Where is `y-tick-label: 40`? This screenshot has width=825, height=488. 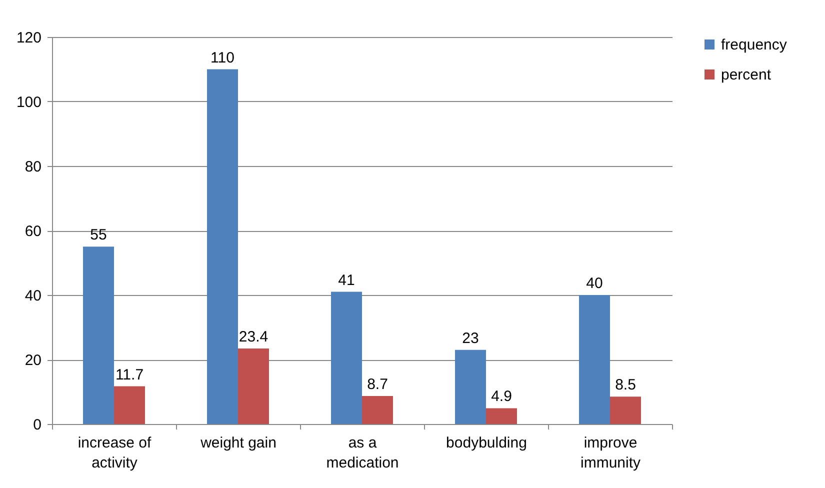
y-tick-label: 40 is located at coordinates (33, 296).